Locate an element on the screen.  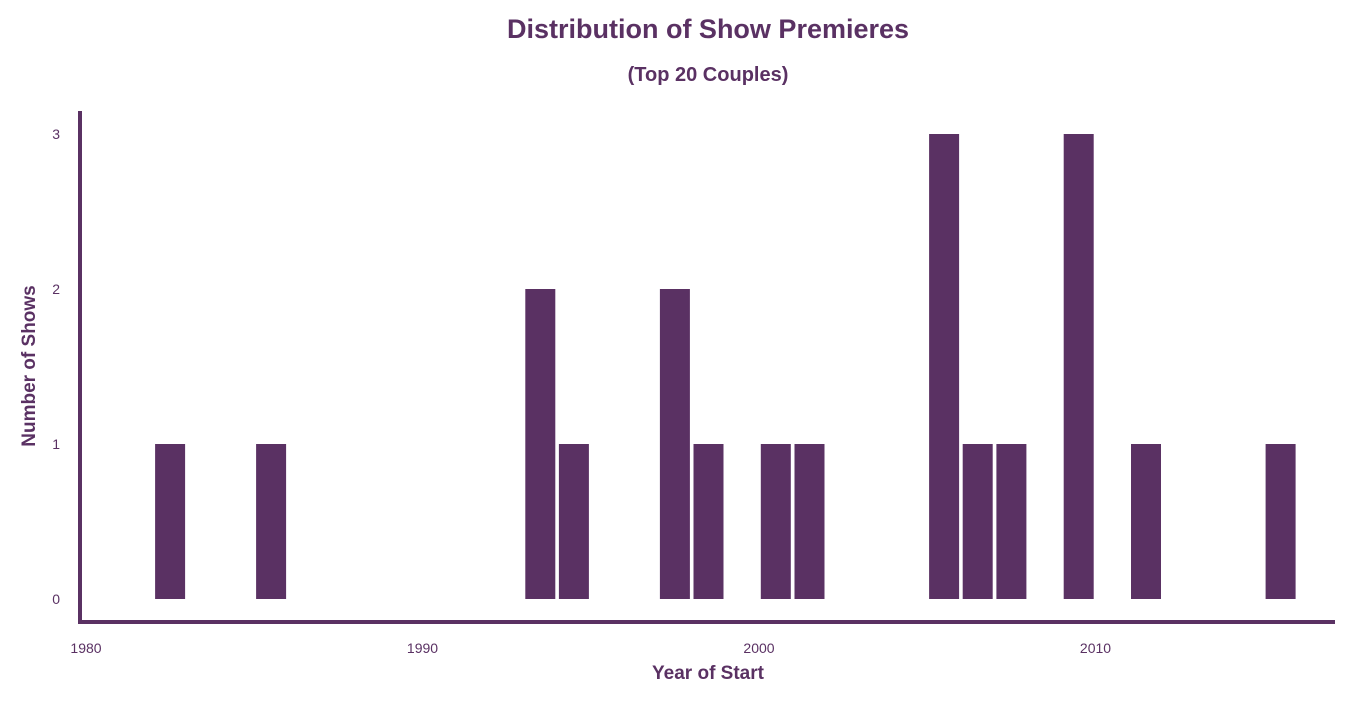
x-tick-label: 1990 is located at coordinates (422, 648).